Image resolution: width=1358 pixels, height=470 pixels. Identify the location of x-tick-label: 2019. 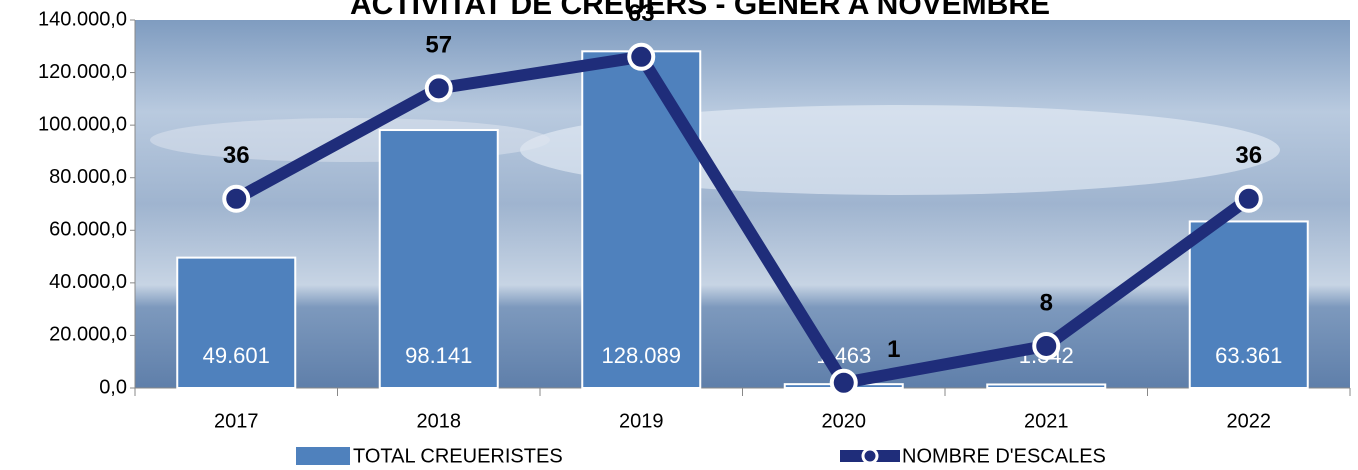
(641, 421).